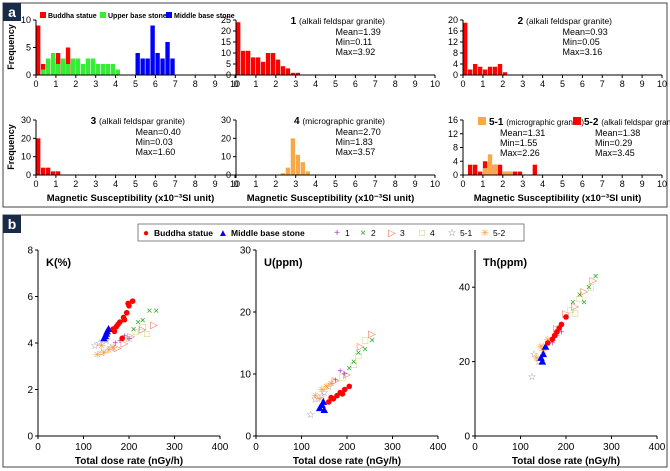  What do you see at coordinates (356, 52) in the screenshot?
I see `stat-line: Max=3.92` at bounding box center [356, 52].